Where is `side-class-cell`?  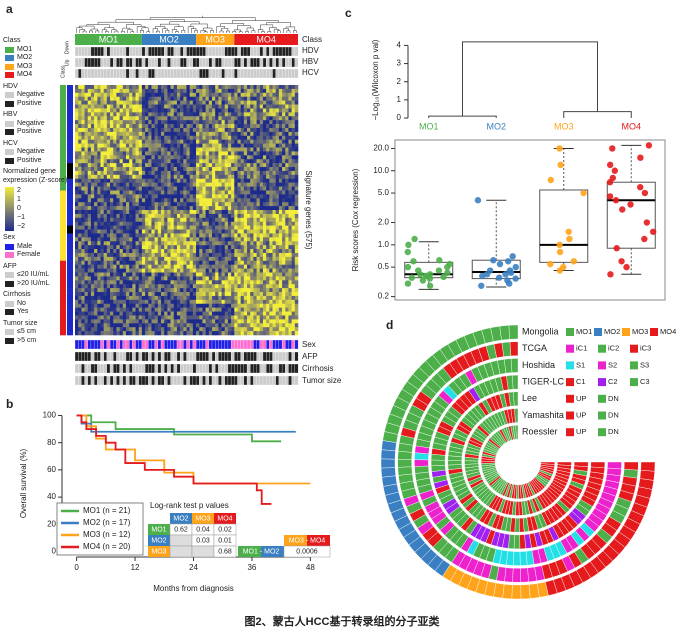 side-class-cell is located at coordinates (63, 184).